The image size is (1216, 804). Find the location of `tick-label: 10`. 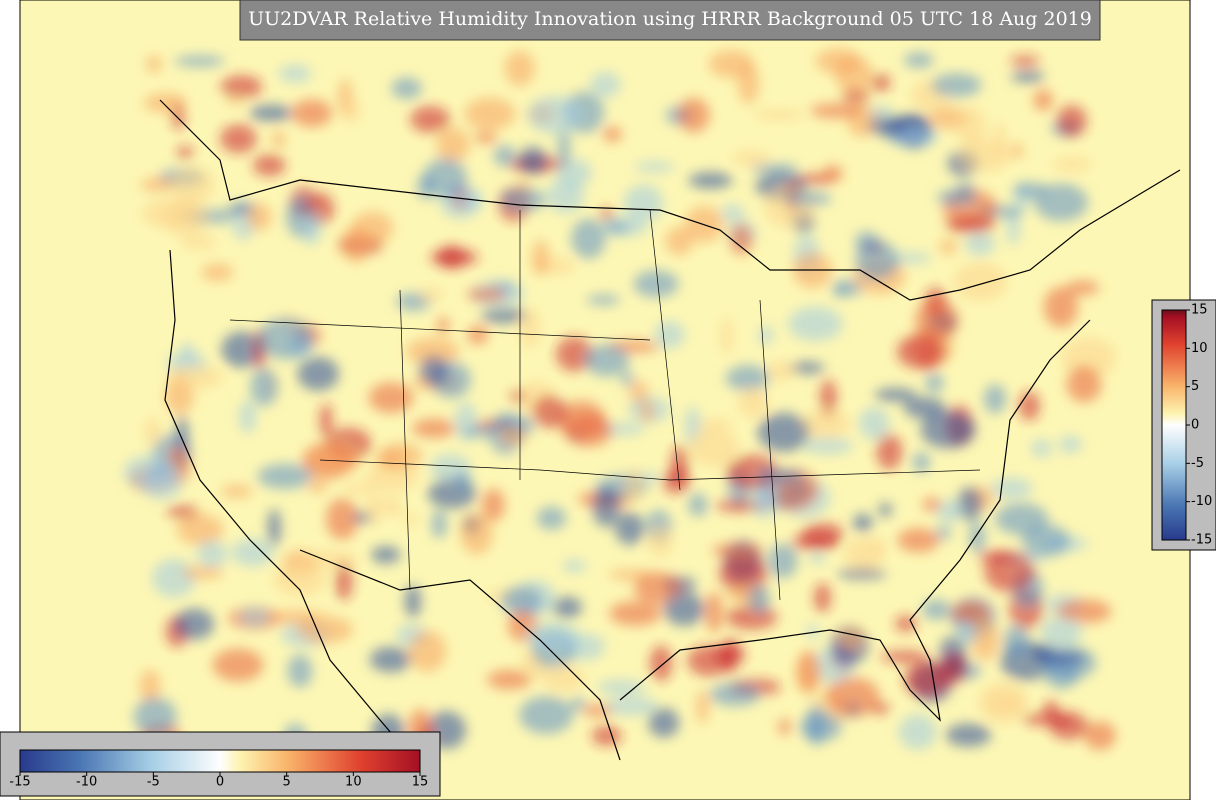

tick-label: 10 is located at coordinates (1199, 348).